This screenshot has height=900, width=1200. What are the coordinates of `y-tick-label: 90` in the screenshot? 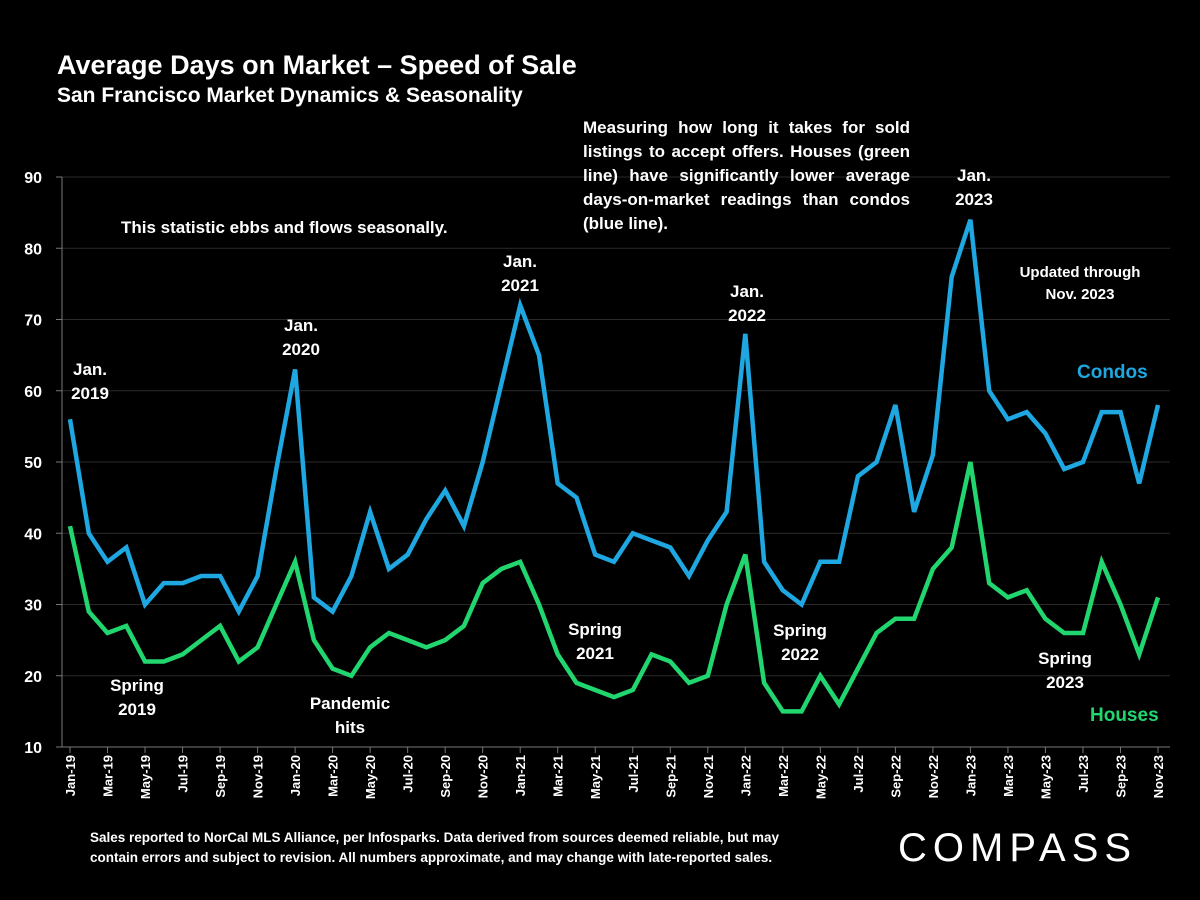 It's located at (33, 178).